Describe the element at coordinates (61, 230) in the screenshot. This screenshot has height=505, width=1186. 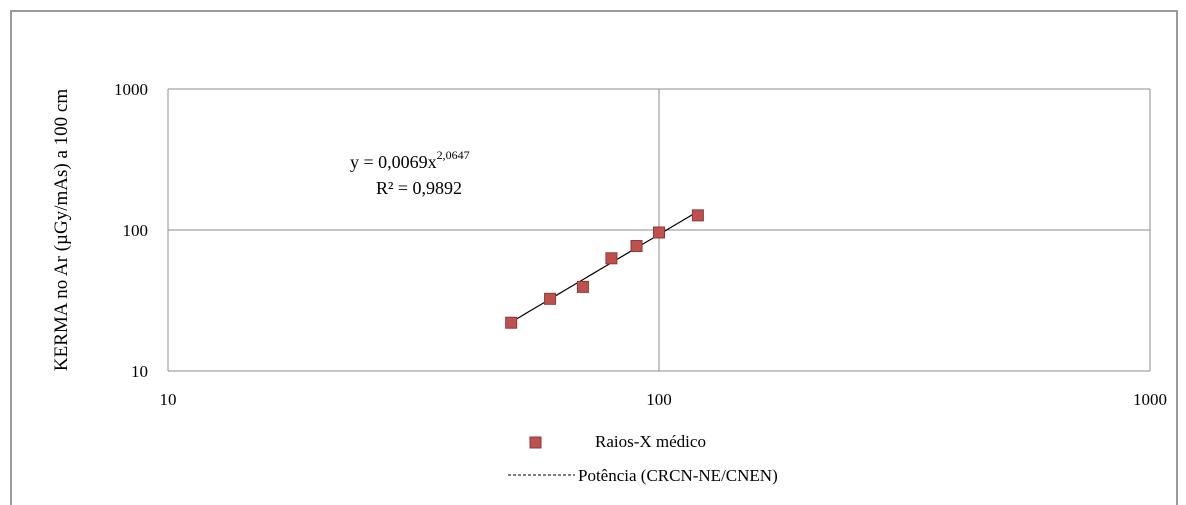
I see `y-axis-title: KERMA no Ar (µGy/mAs) a 100 cm` at that location.